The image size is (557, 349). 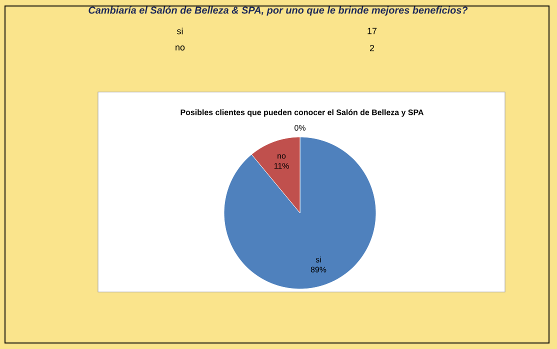 What do you see at coordinates (278, 11) in the screenshot?
I see `chart-title: Cambiaría el Salón de Belleza & SPA, por uno que le brinde mejores beneficios?` at bounding box center [278, 11].